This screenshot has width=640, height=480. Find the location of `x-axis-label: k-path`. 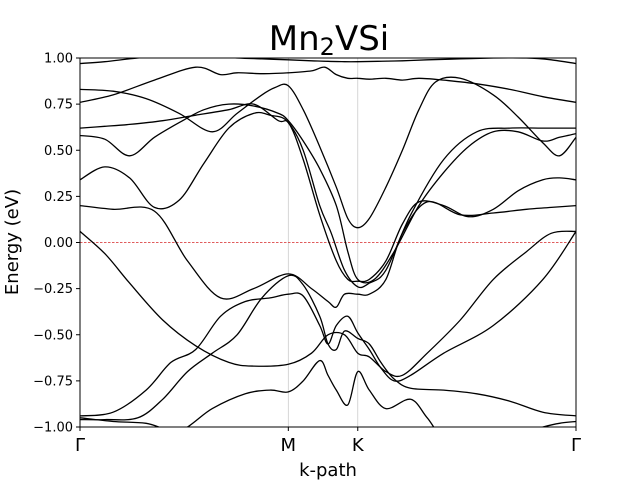

x-axis-label: k-path is located at coordinates (328, 470).